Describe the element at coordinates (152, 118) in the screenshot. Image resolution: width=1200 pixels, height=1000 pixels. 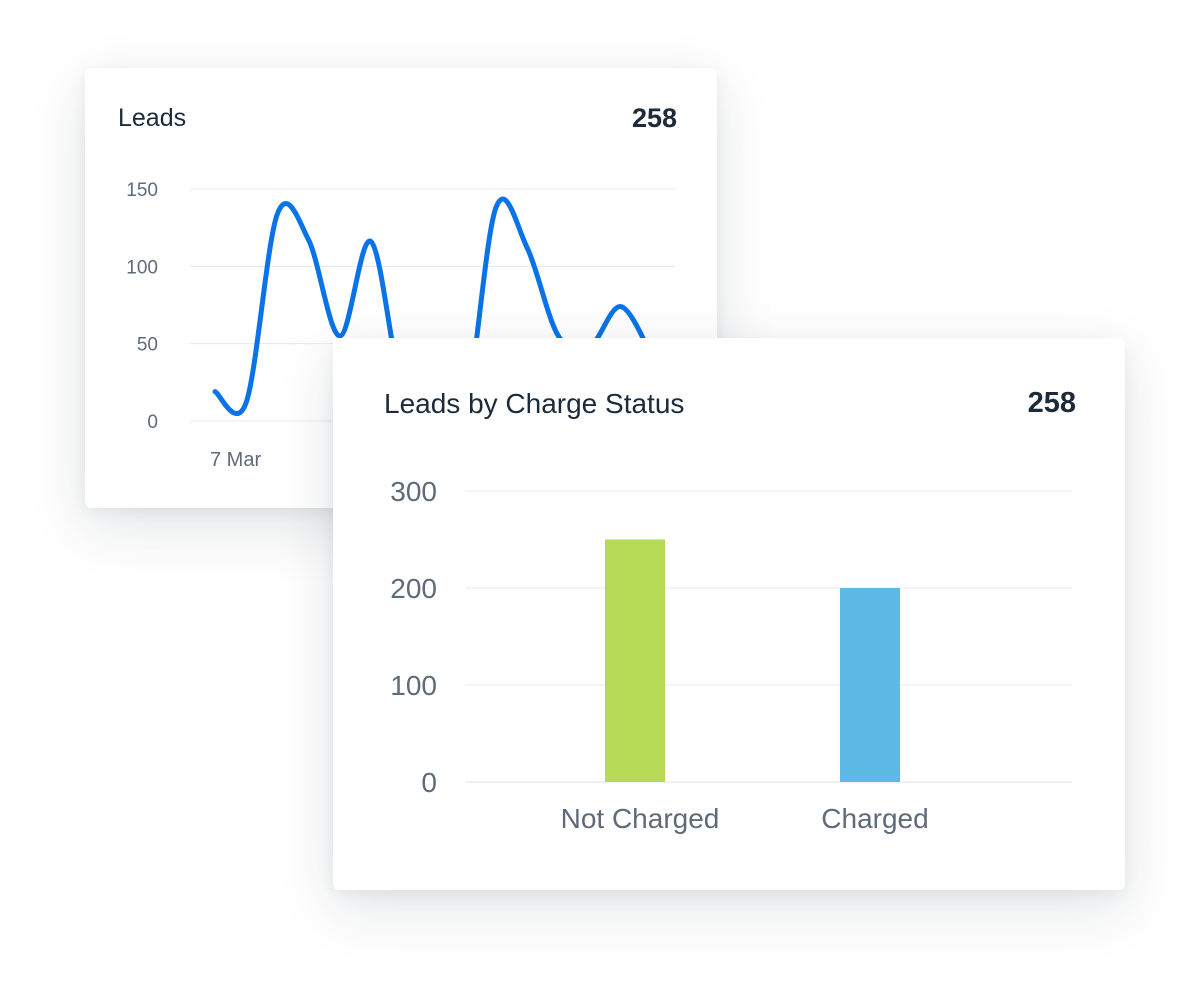
I see `leads-title: Leads` at that location.